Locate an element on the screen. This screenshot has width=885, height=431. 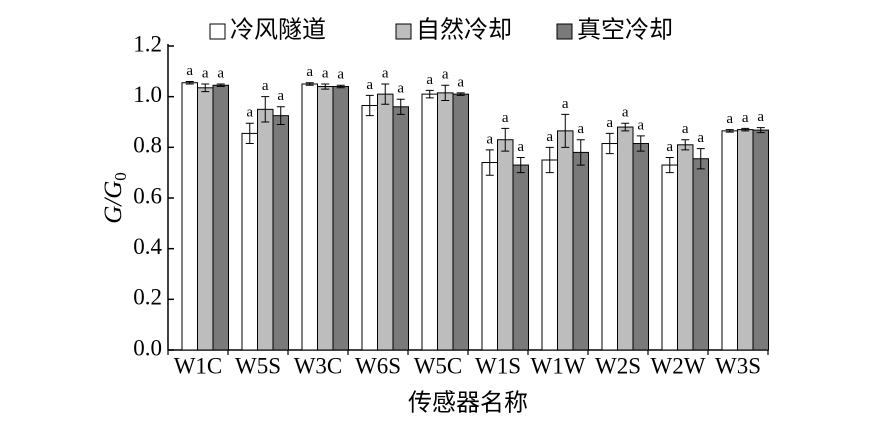
legend-marker is located at coordinates (403, 31).